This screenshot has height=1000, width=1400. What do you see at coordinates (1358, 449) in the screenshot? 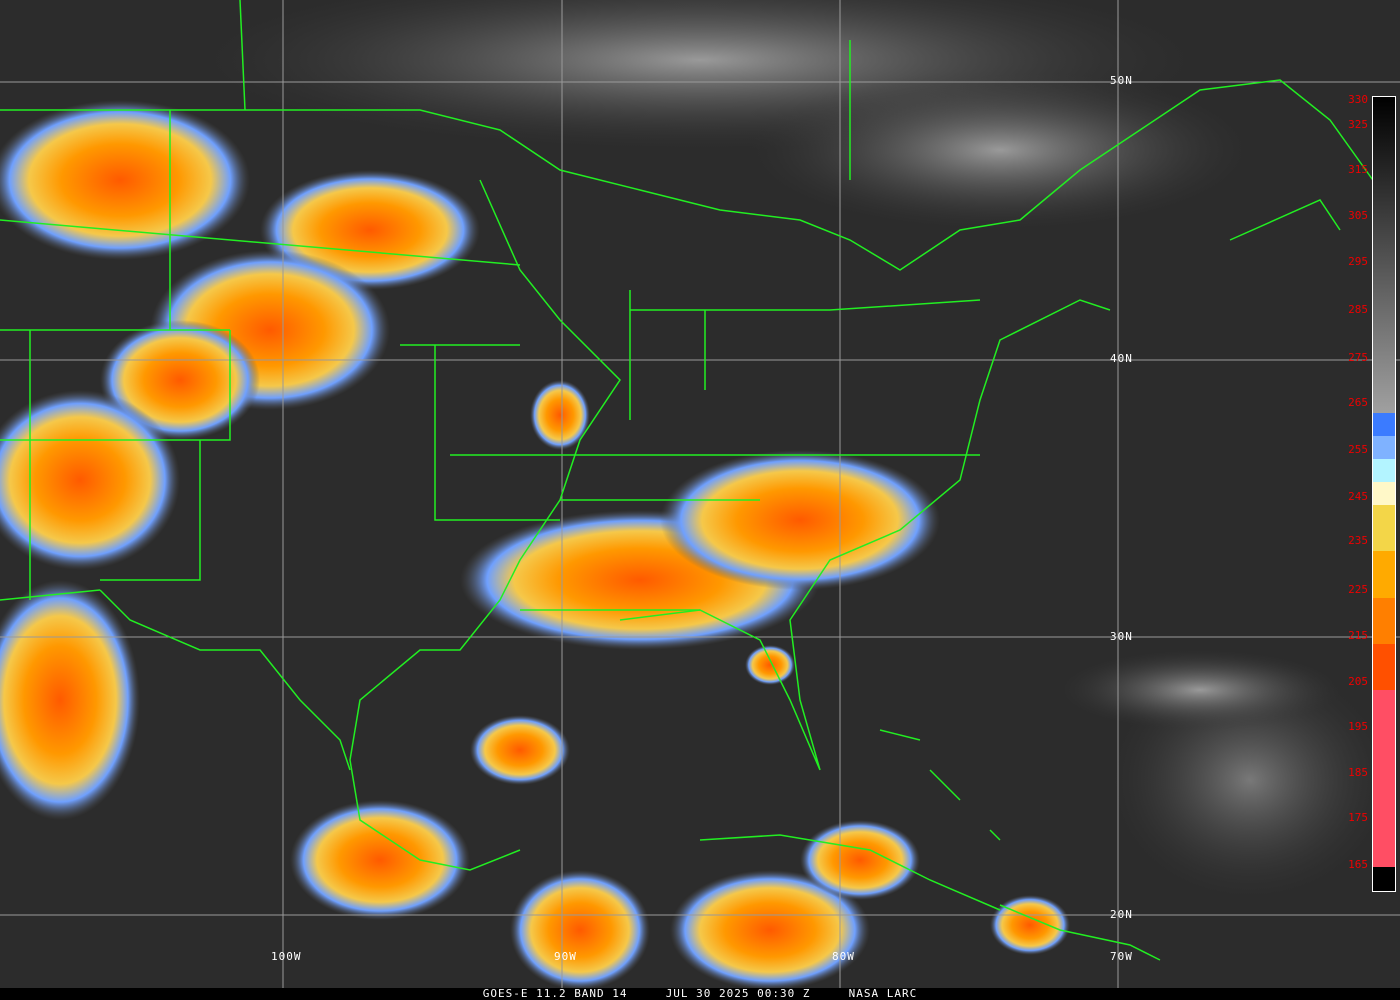
I see `colorbar-label: 255` at bounding box center [1358, 449].